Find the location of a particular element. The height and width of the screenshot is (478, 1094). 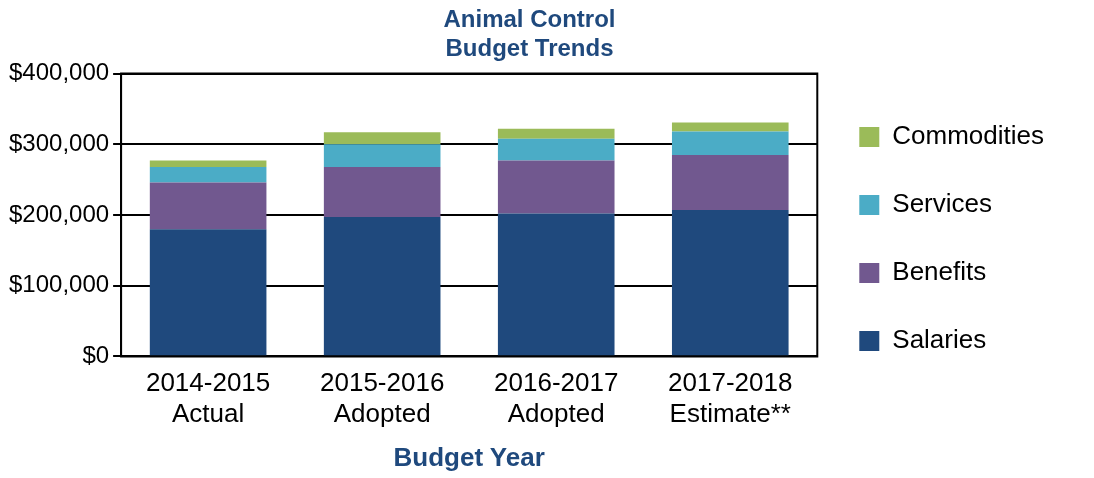

y-tick-label: $200,000 is located at coordinates (59, 213).